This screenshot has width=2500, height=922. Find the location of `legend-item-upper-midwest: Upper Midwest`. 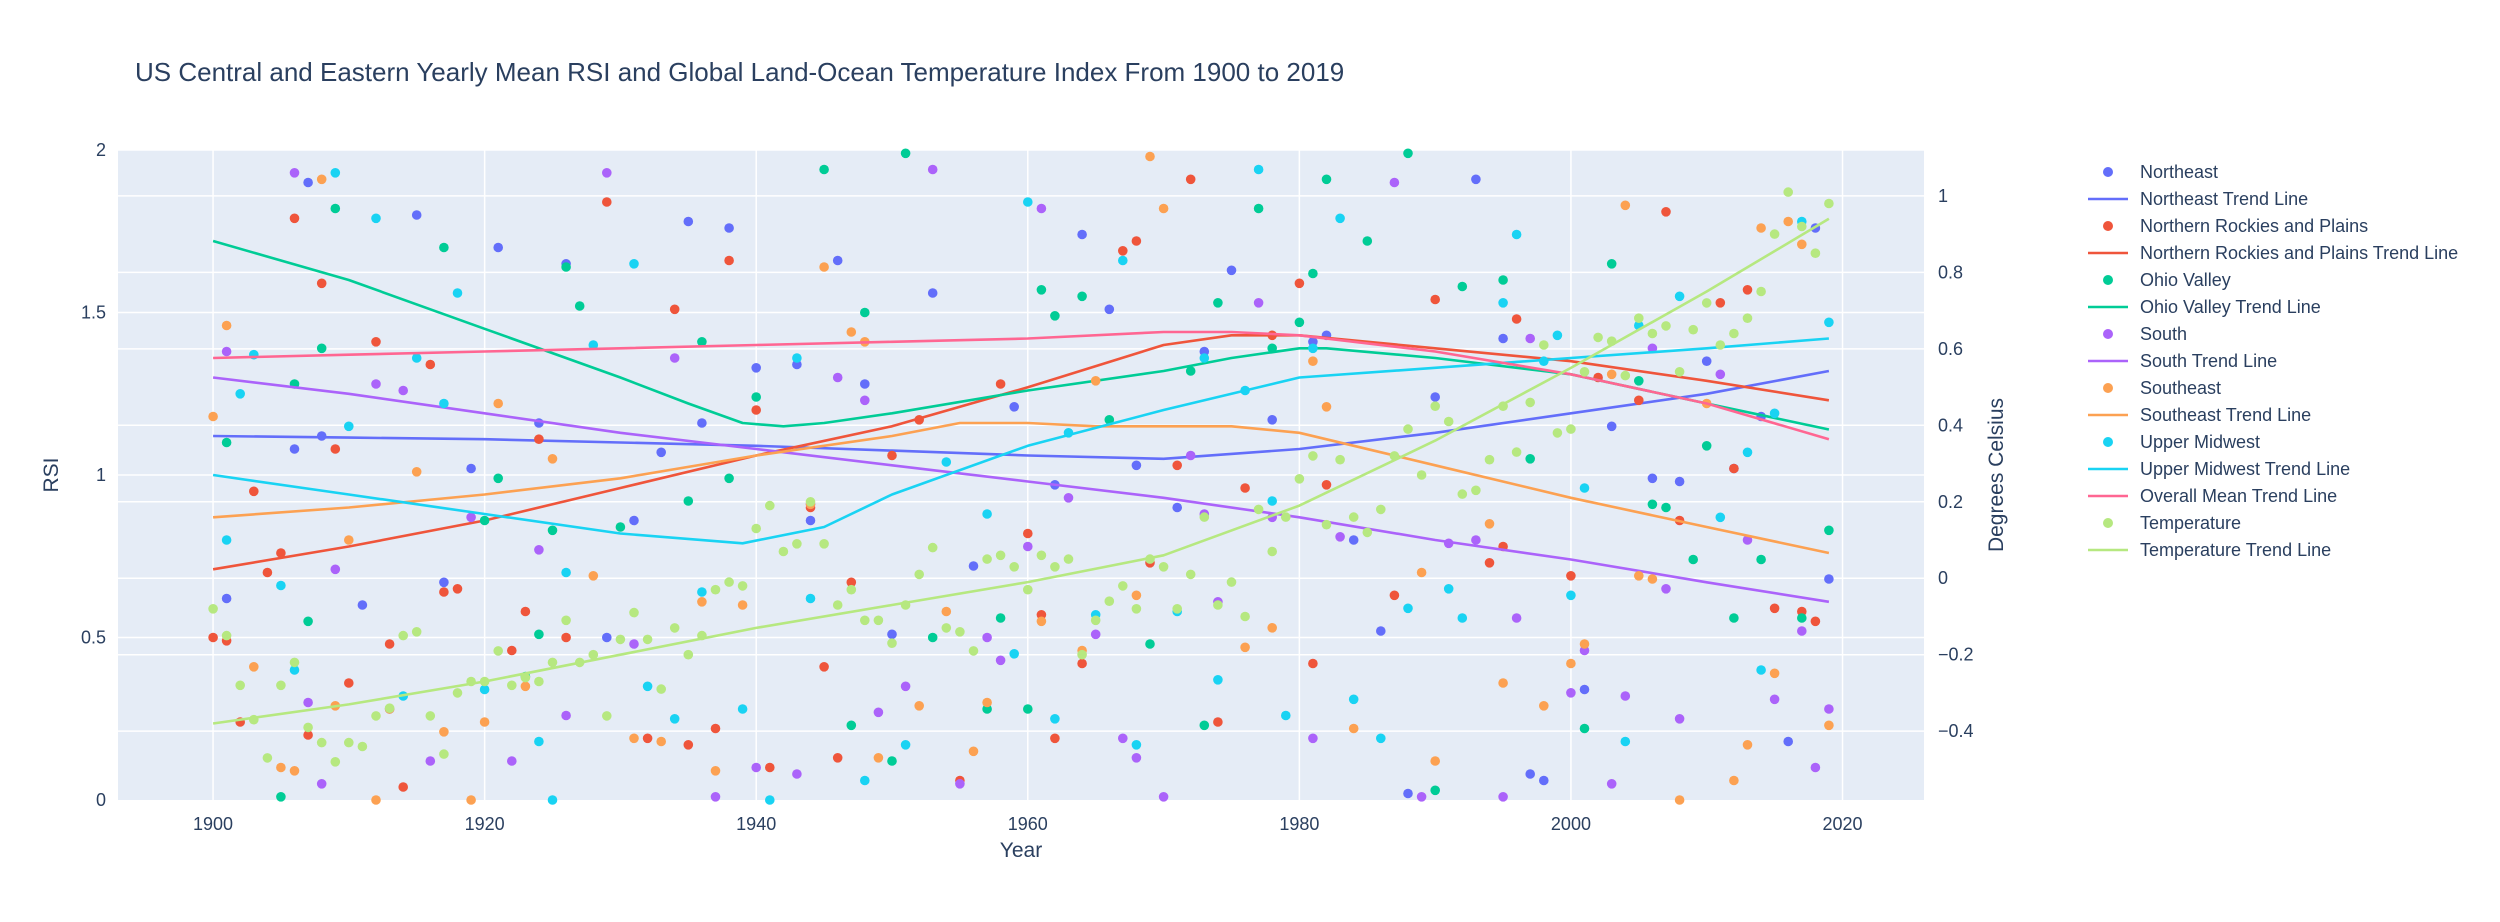

legend-item-upper-midwest: Upper Midwest is located at coordinates (2181, 442).